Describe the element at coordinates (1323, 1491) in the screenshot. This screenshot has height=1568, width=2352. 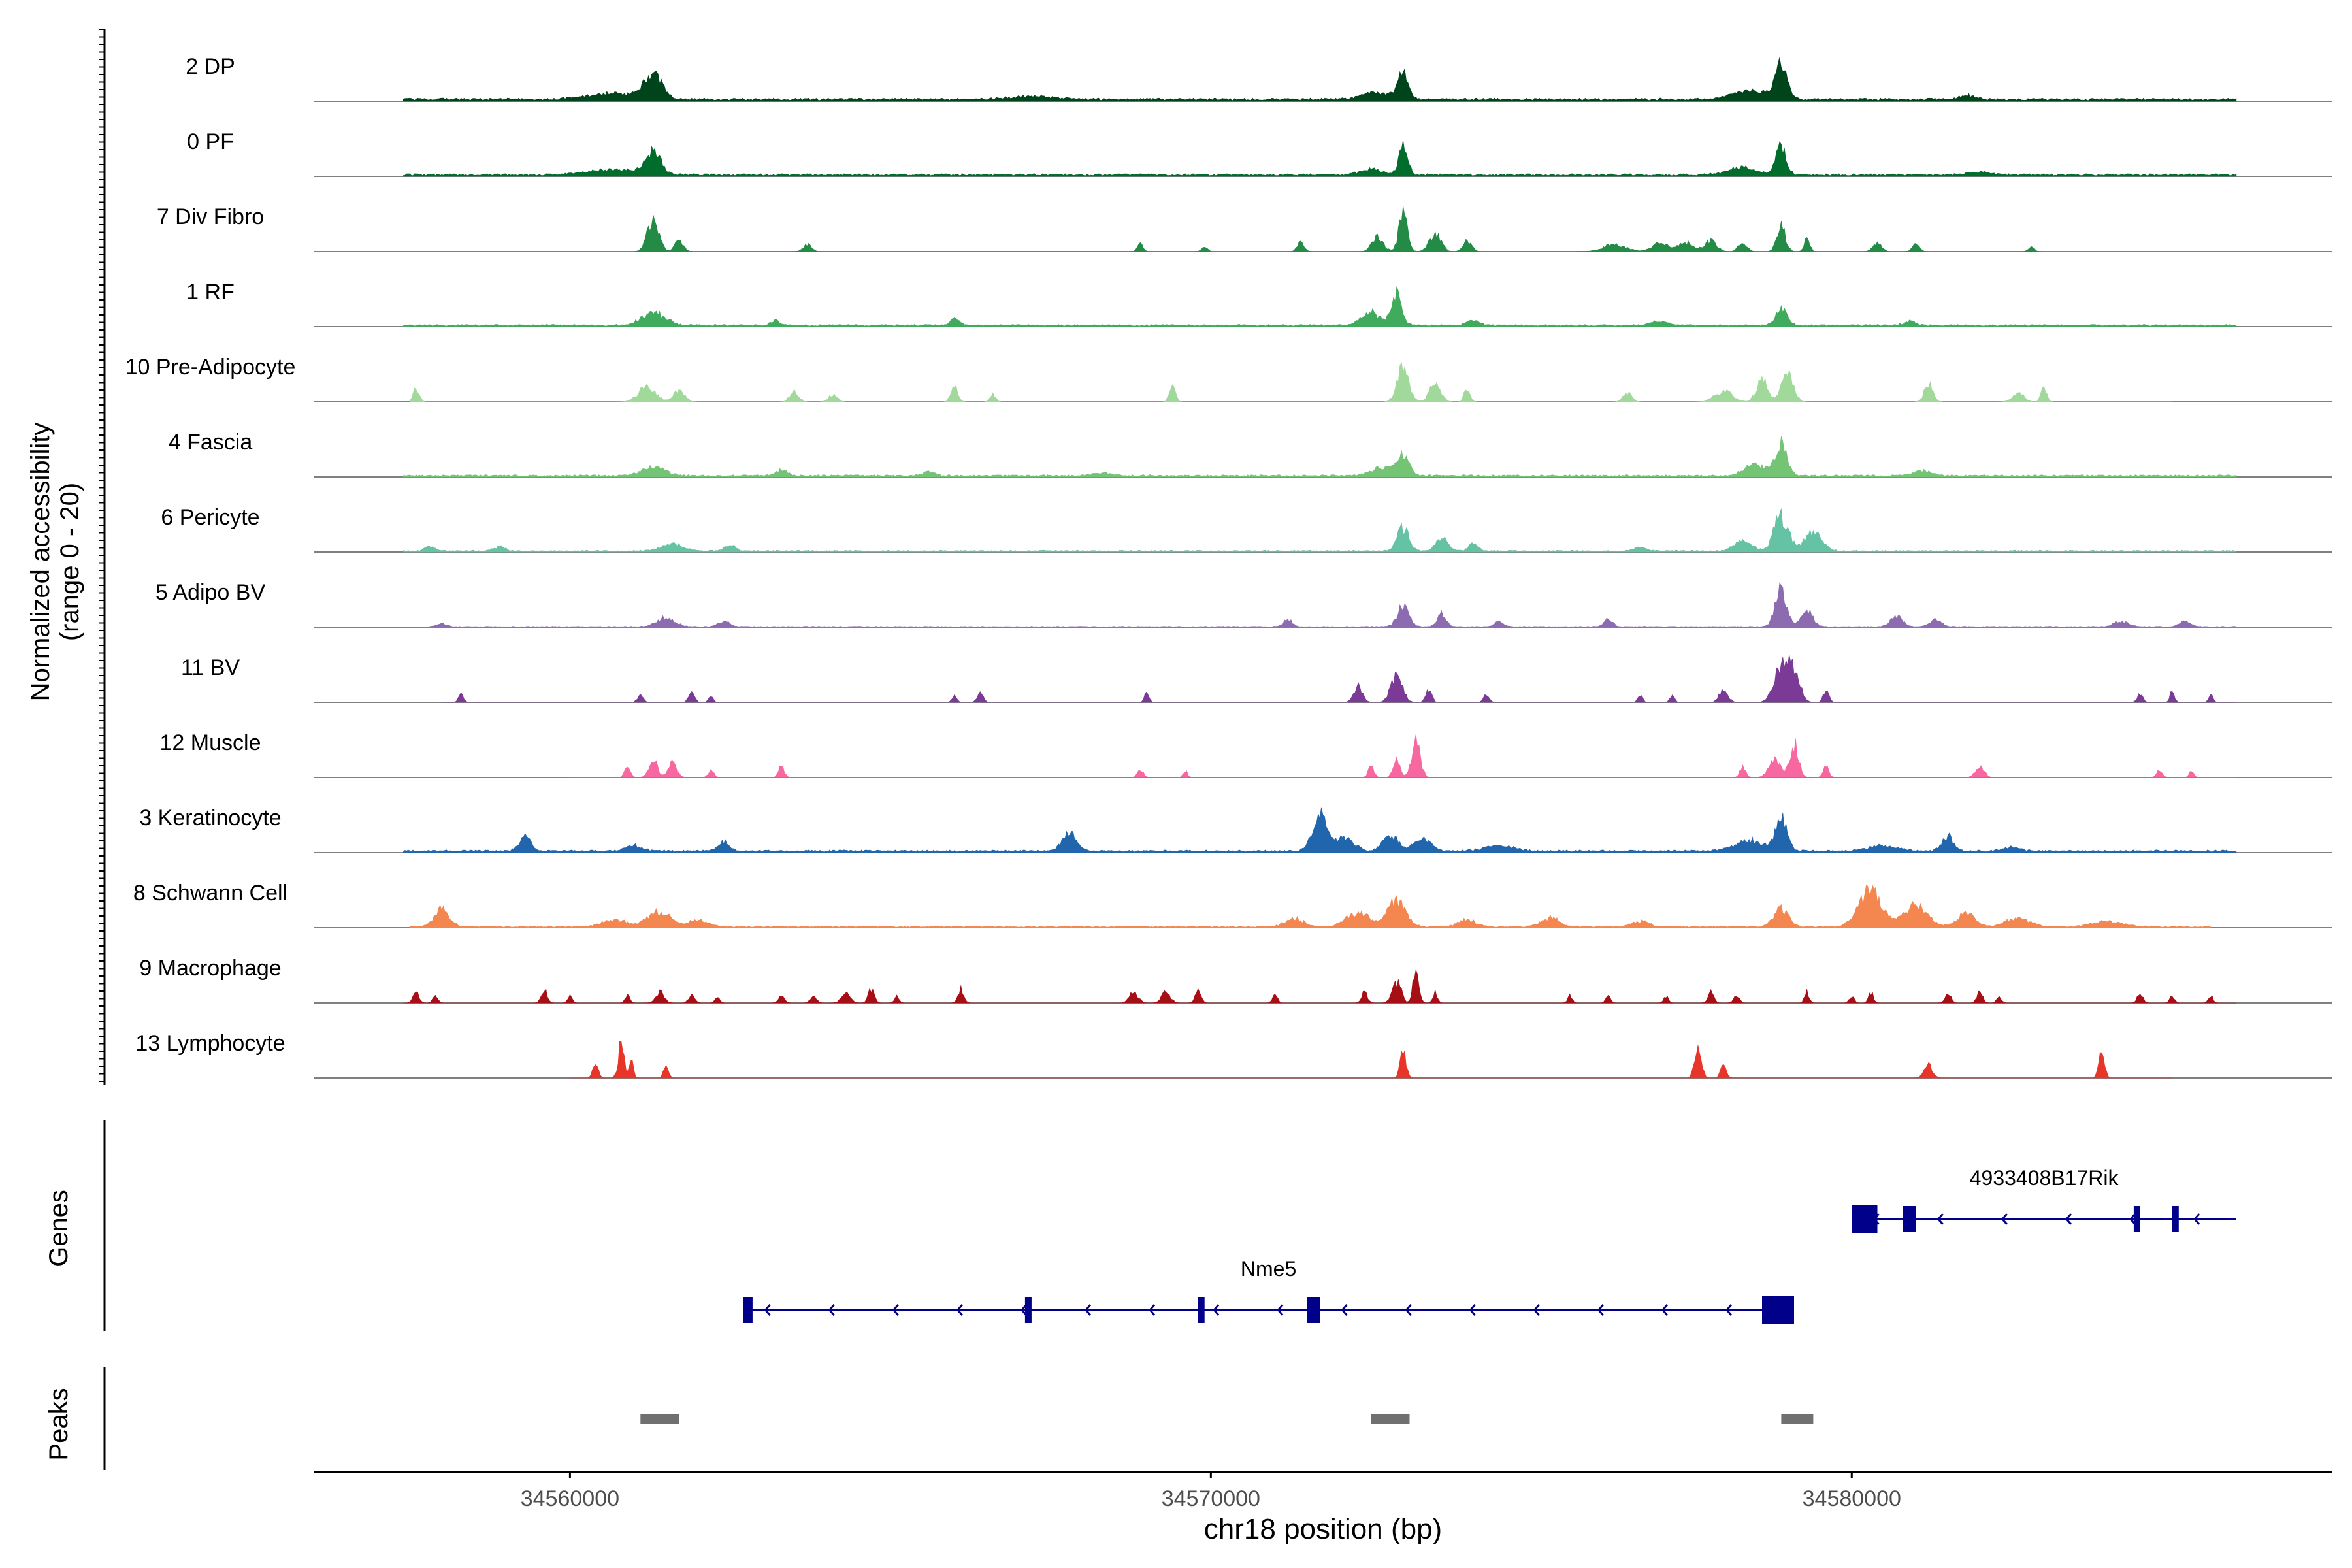
I see `x-axis: 34560000 34570000 34580000` at that location.